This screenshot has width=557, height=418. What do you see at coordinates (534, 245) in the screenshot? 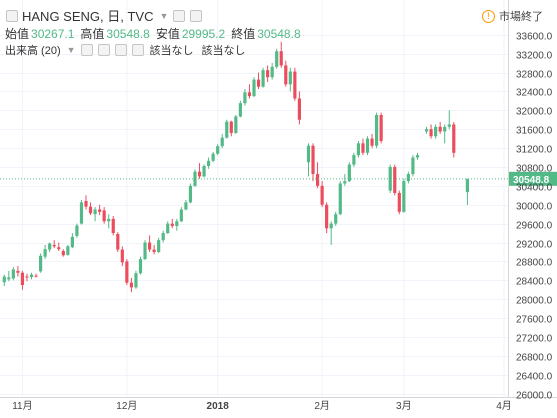
I see `price-tick-label: 29200.0` at bounding box center [534, 245].